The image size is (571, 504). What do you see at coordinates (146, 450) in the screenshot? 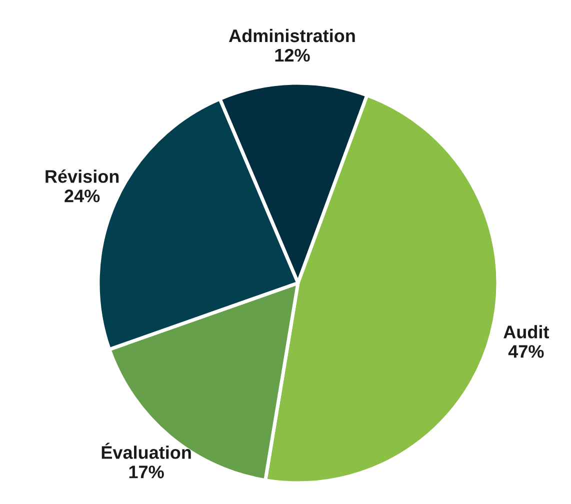
I see `slice-label: Évaluation` at bounding box center [146, 450].